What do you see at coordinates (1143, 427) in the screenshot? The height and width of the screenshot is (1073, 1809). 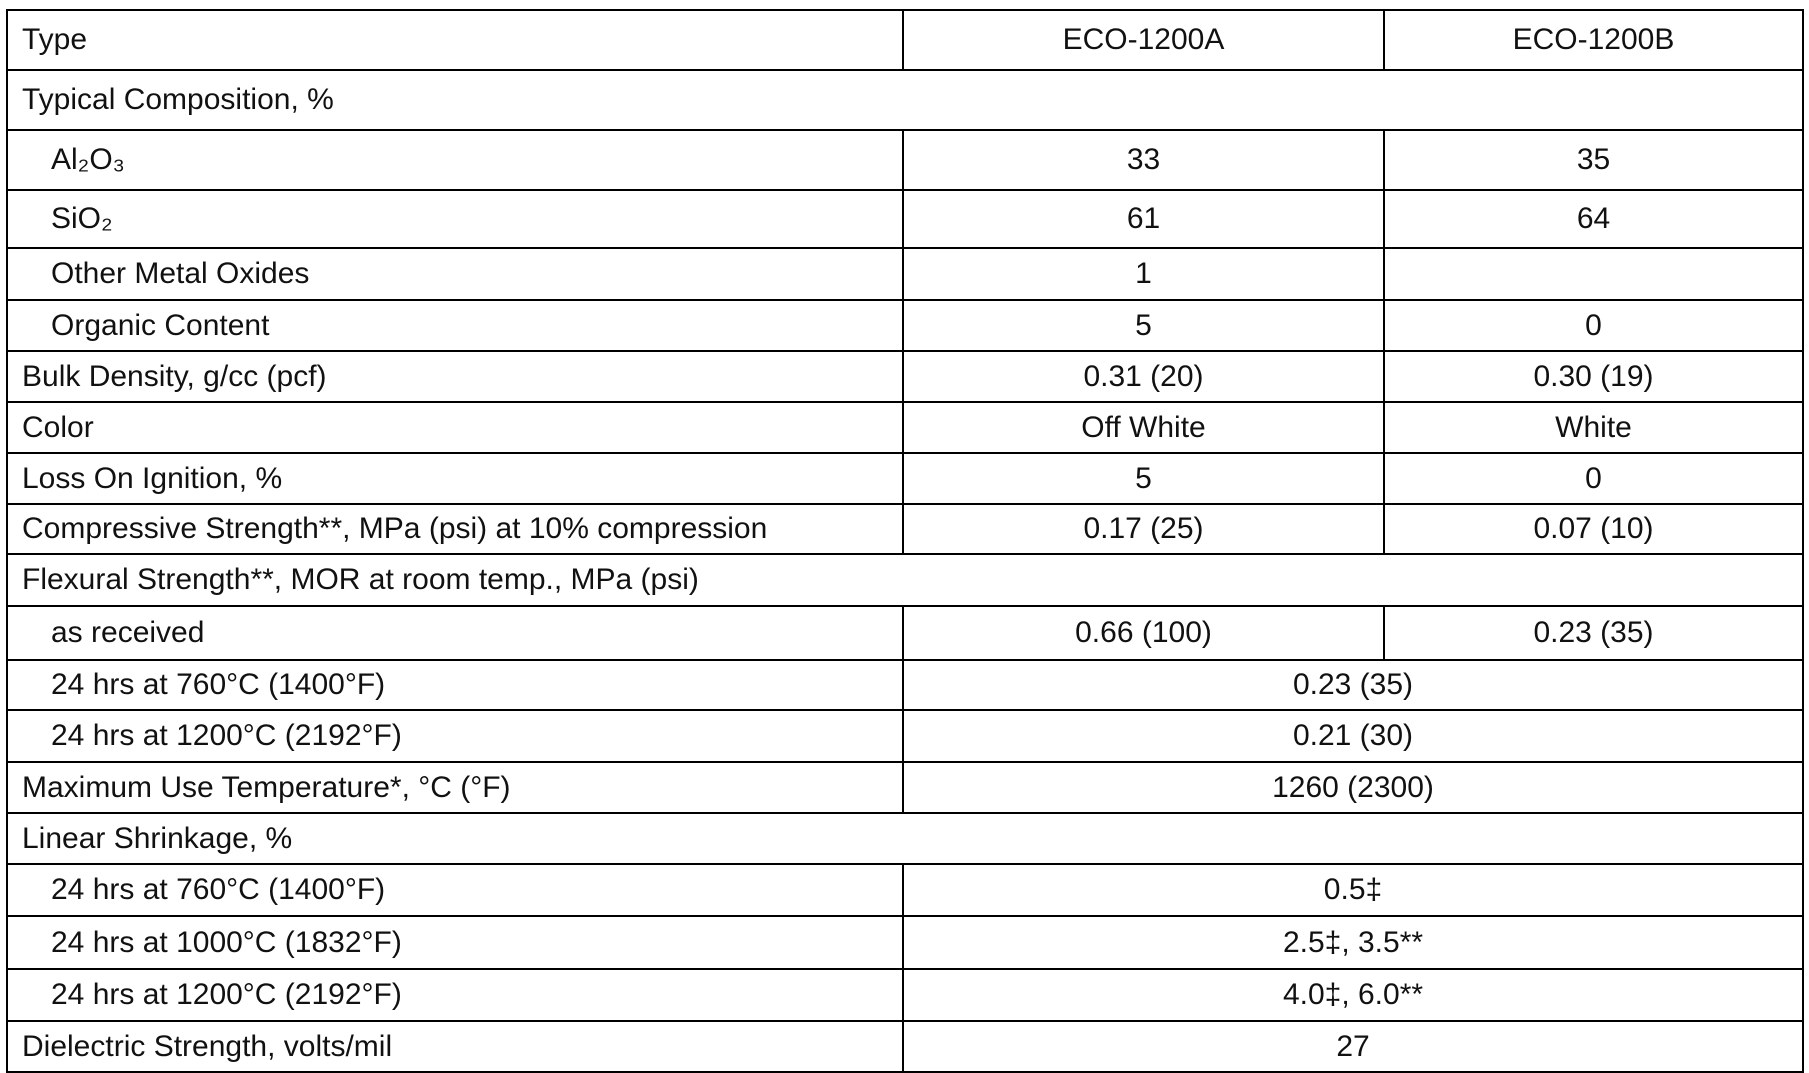 I see `cell-value: Off White` at bounding box center [1143, 427].